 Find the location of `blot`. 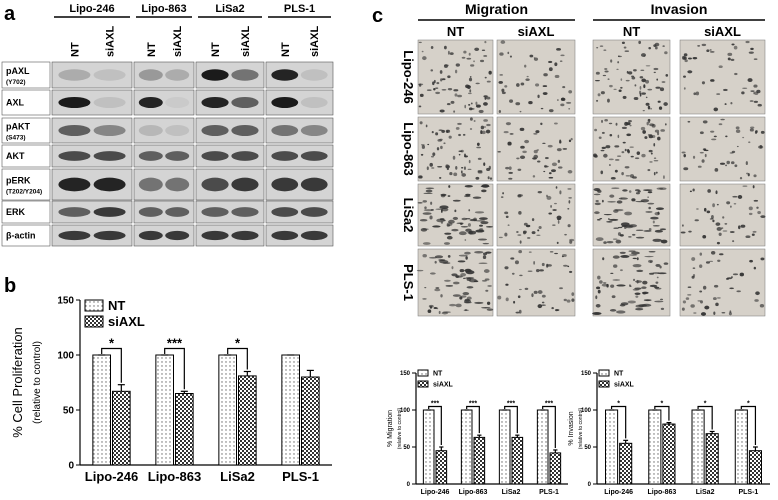

blot is located at coordinates (164, 235).